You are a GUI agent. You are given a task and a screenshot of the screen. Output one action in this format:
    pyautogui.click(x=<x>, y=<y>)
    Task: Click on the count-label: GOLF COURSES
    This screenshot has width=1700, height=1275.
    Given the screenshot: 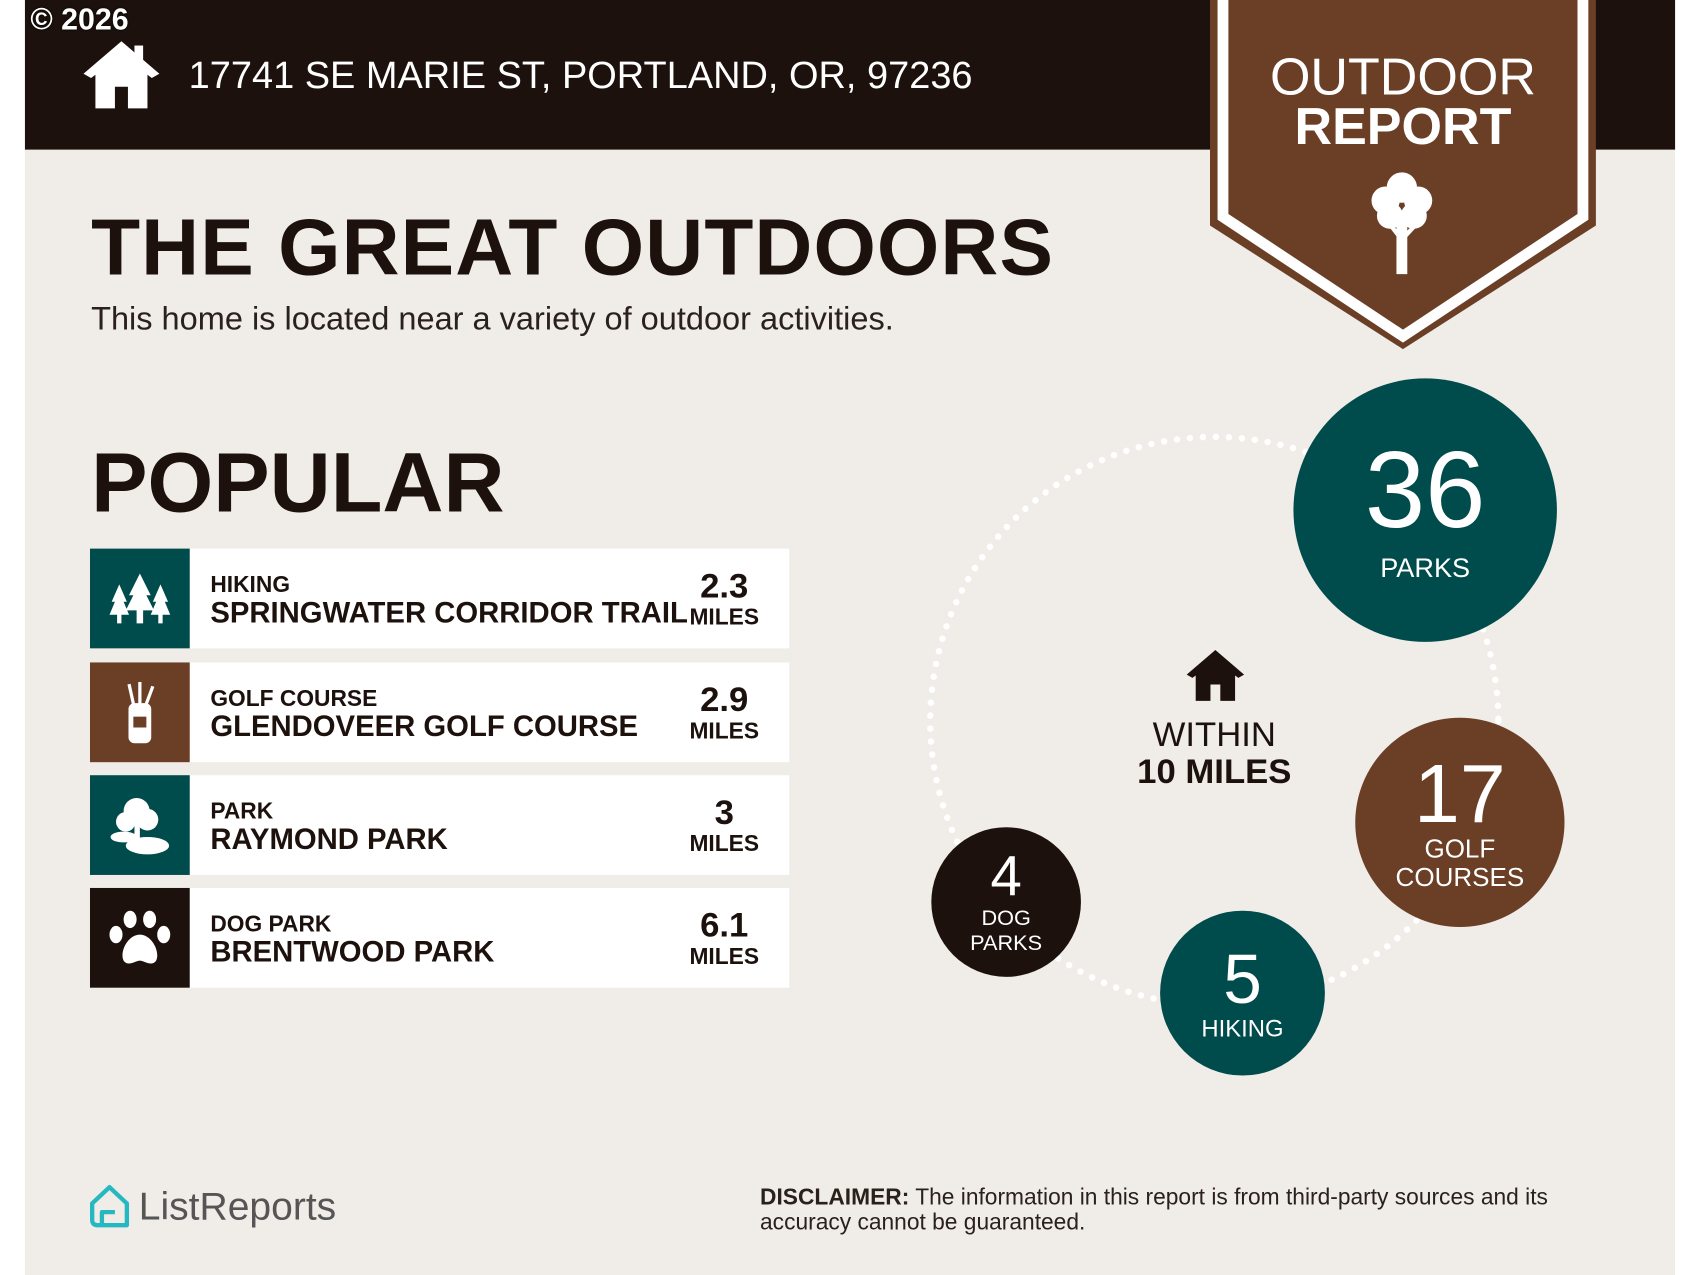 What is the action you would take?
    pyautogui.click(x=1460, y=863)
    